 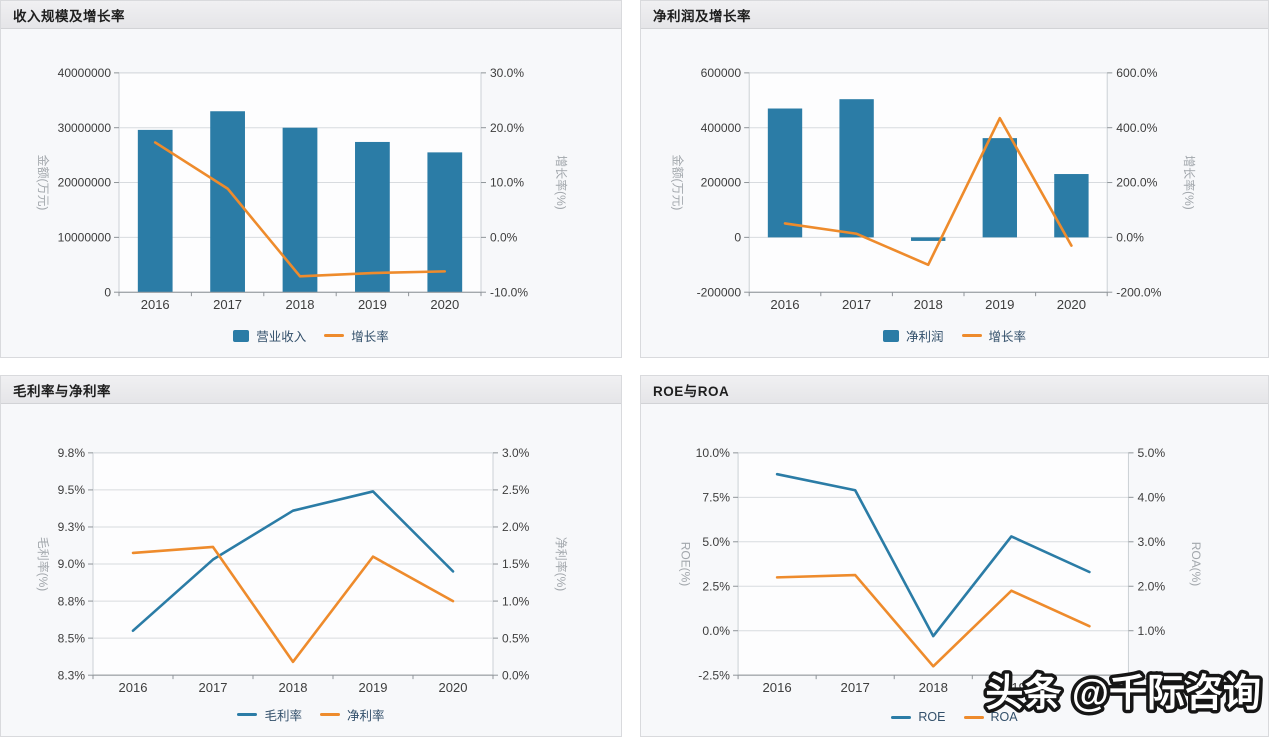 I want to click on legend-item-secondary: 净利率, so click(x=352, y=714).